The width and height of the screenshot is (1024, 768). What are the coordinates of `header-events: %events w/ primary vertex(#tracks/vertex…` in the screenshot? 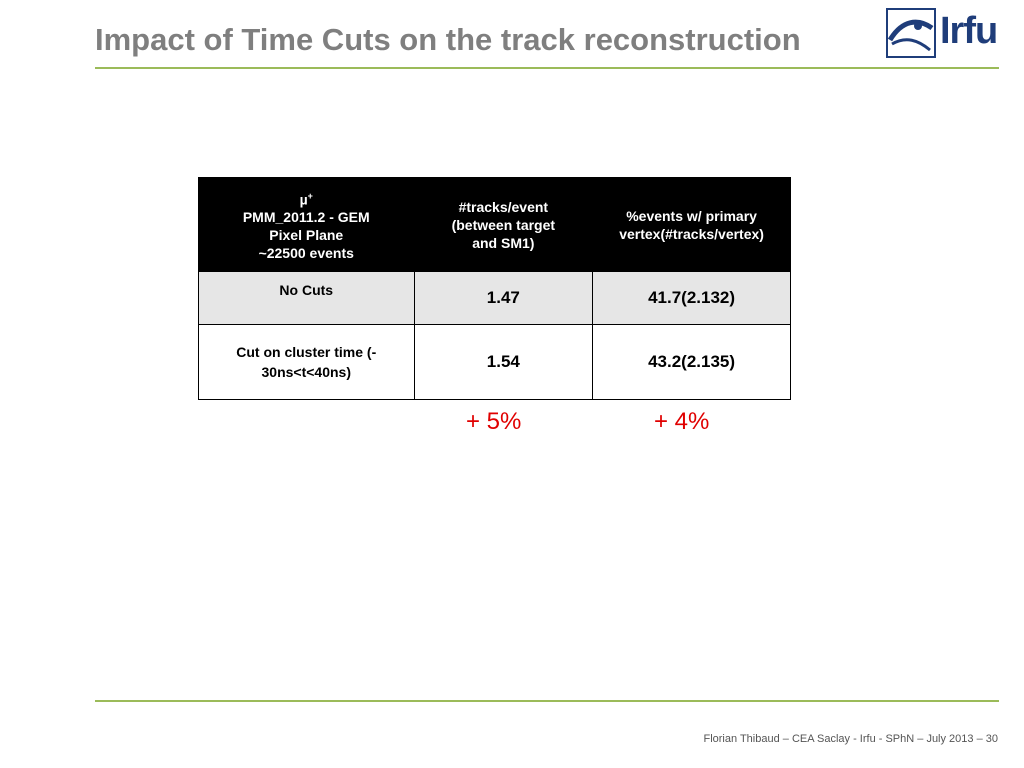 It's located at (691, 224).